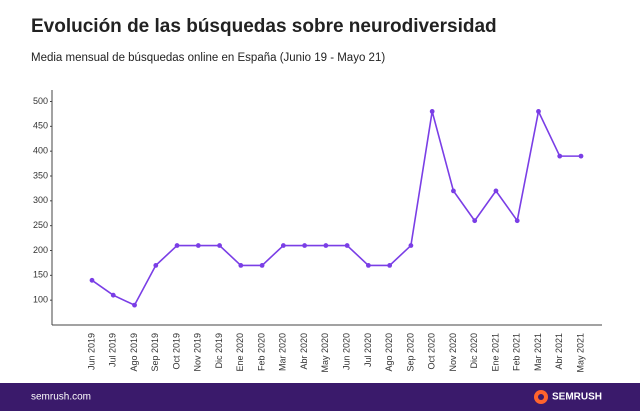 This screenshot has height=411, width=640. I want to click on x-tick-label: Feb 2021, so click(517, 352).